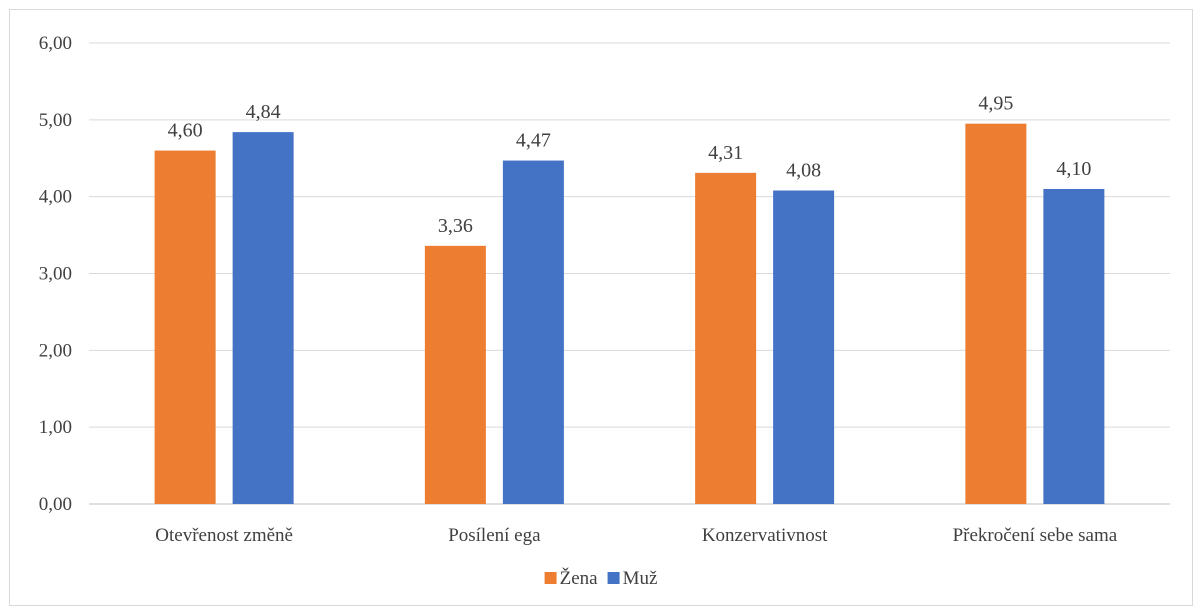  I want to click on y-tick-label: 3,00, so click(55, 274).